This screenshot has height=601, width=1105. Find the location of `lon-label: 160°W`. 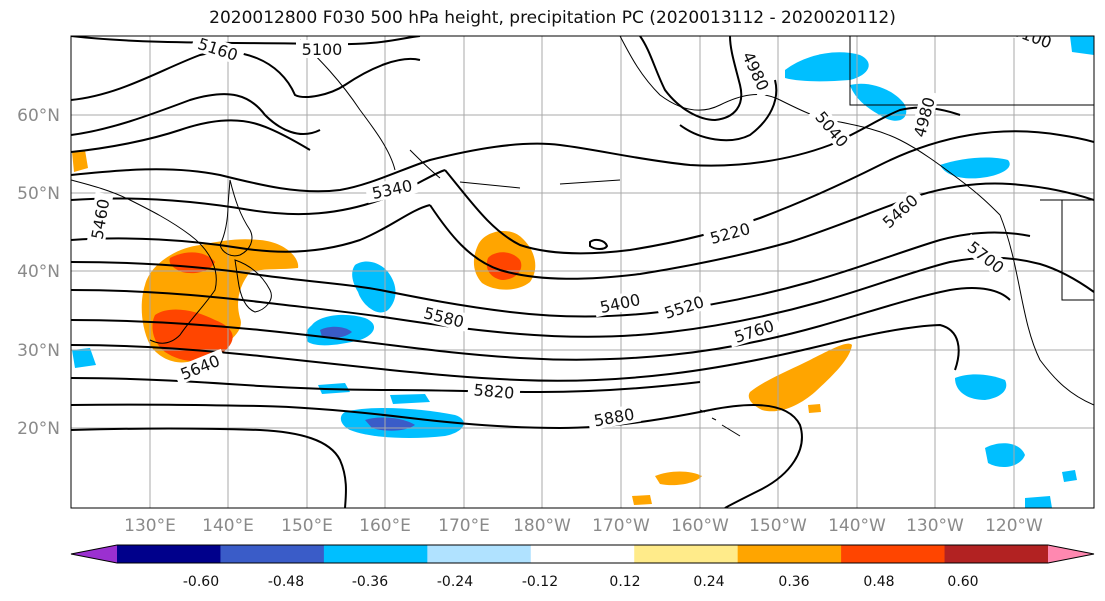

lon-label: 160°W is located at coordinates (700, 526).